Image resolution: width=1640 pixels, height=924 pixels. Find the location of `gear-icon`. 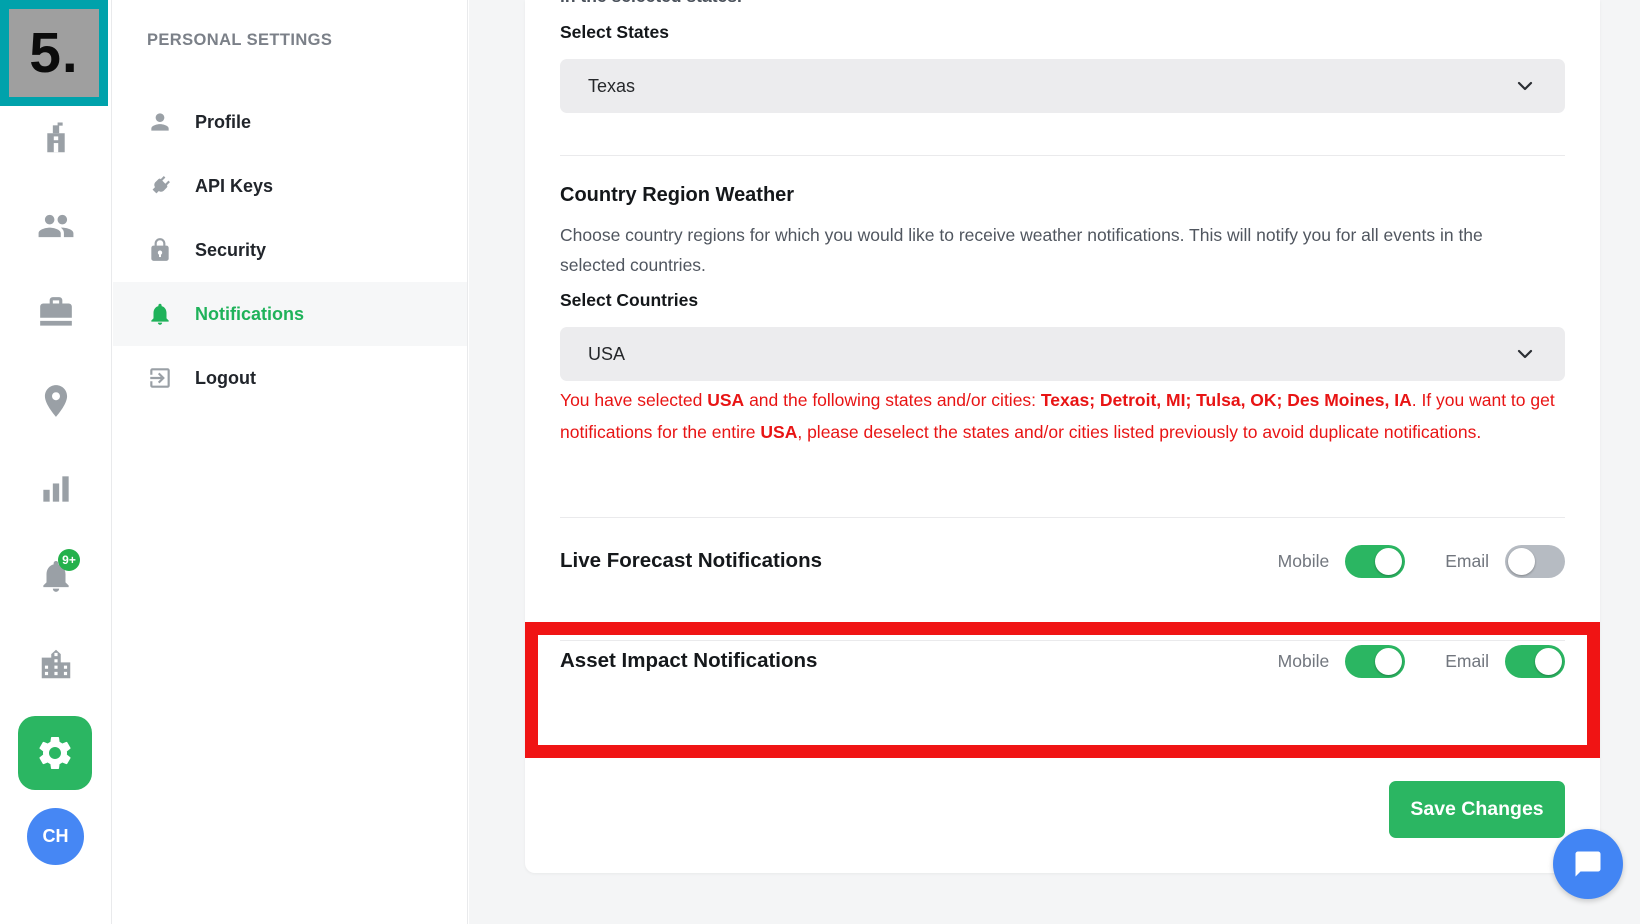

gear-icon is located at coordinates (55, 753).